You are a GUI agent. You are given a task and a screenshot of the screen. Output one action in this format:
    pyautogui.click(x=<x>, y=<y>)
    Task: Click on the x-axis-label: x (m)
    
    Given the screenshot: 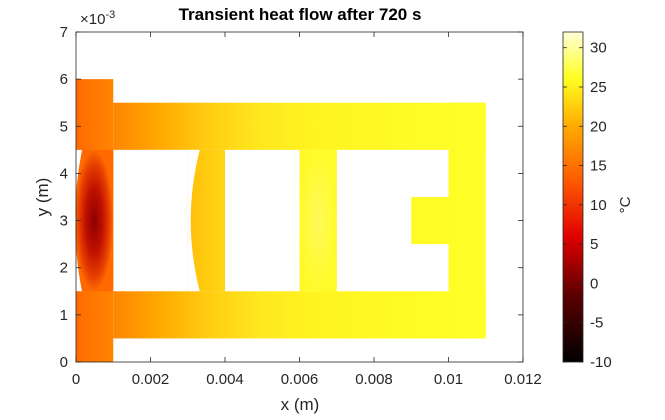 What is the action you would take?
    pyautogui.click(x=300, y=404)
    